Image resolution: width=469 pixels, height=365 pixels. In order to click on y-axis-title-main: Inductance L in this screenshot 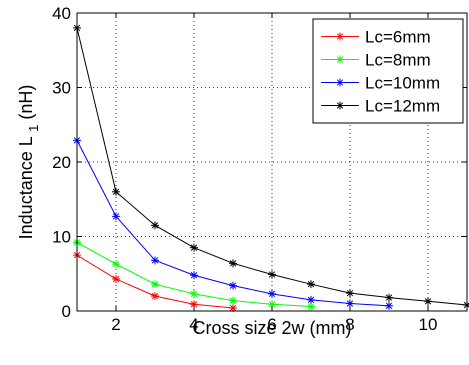, I will do `click(26, 187)`.